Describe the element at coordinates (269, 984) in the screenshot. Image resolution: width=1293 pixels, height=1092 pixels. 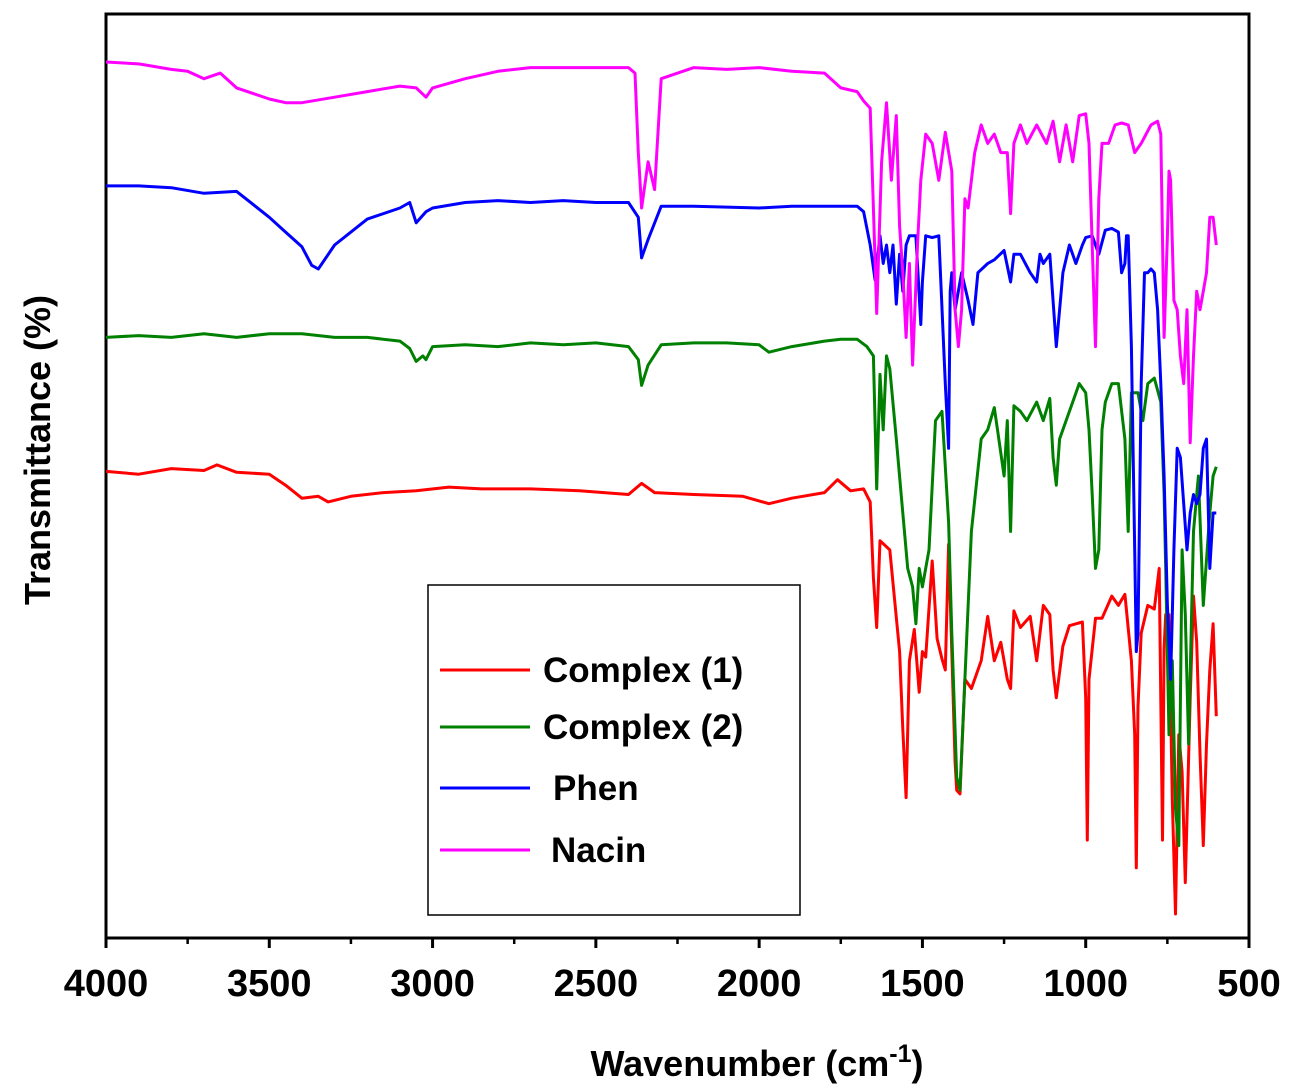
I see `x-tick-label: 3500` at that location.